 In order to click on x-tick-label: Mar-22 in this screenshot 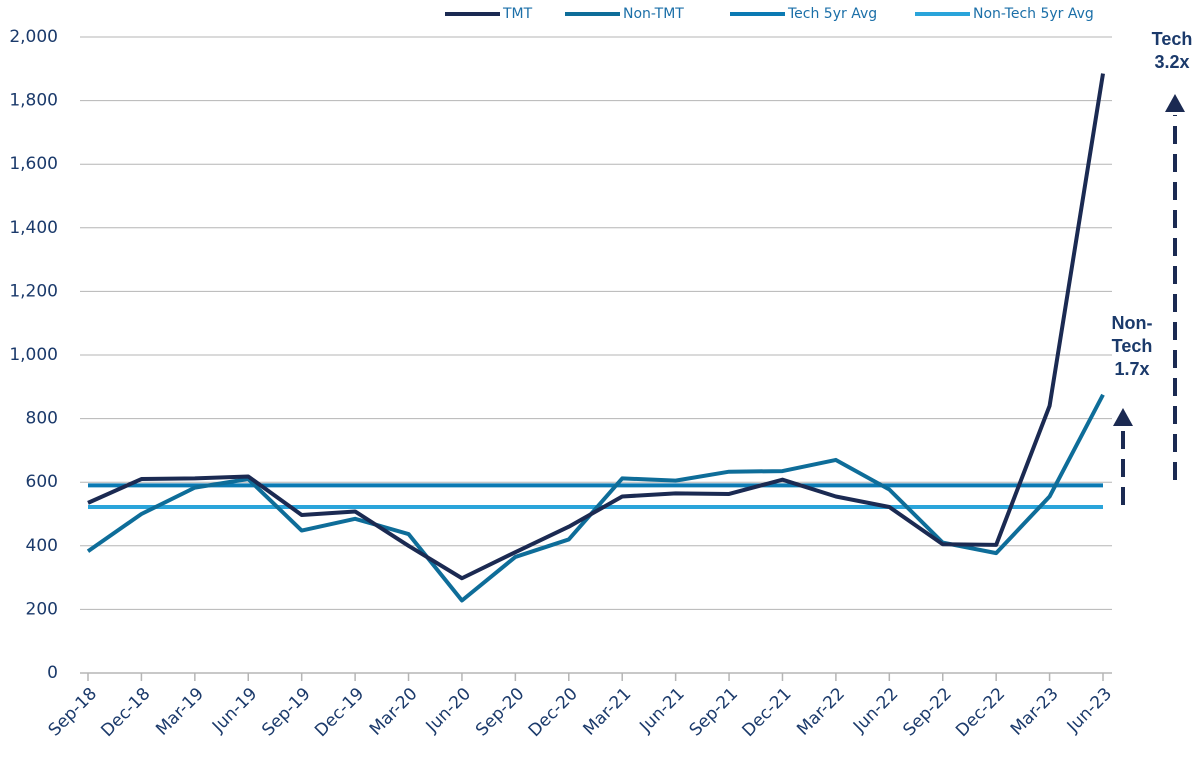, I will do `click(821, 712)`.